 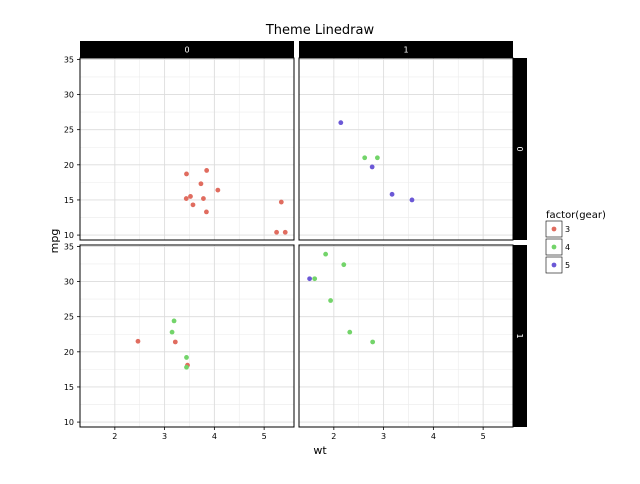 What do you see at coordinates (576, 215) in the screenshot?
I see `legend-title: factor(gear)` at bounding box center [576, 215].